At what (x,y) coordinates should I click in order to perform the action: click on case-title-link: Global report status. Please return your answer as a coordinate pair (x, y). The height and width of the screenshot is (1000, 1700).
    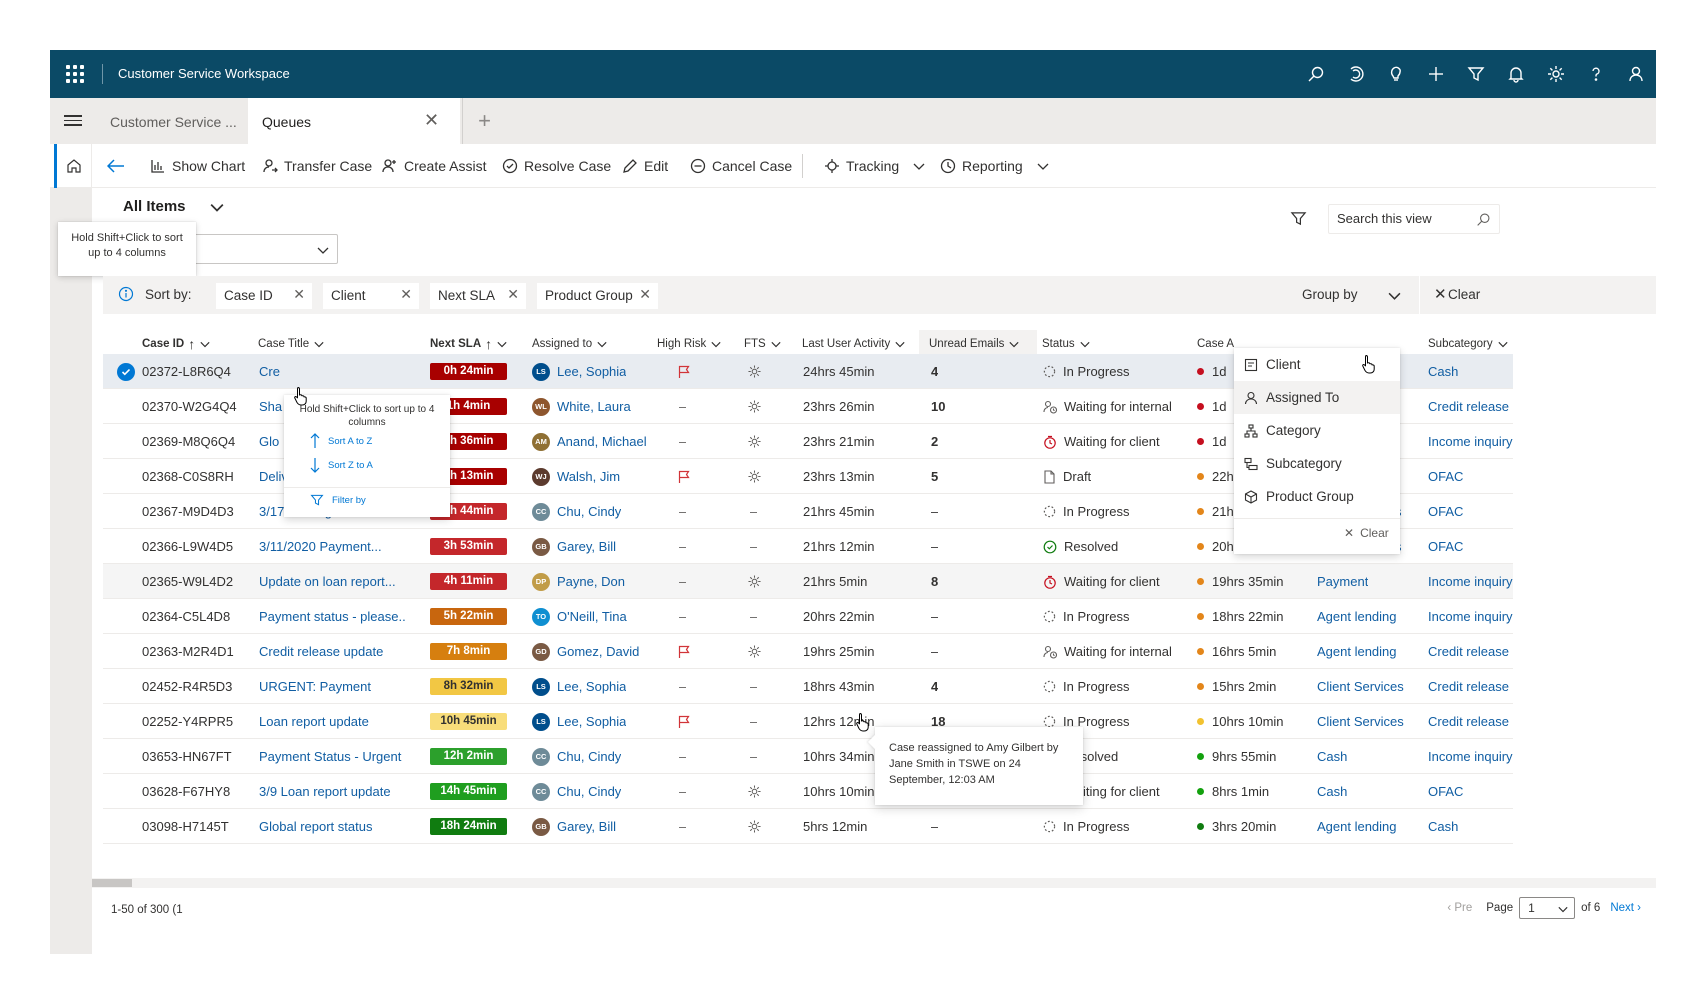
    Looking at the image, I should click on (316, 826).